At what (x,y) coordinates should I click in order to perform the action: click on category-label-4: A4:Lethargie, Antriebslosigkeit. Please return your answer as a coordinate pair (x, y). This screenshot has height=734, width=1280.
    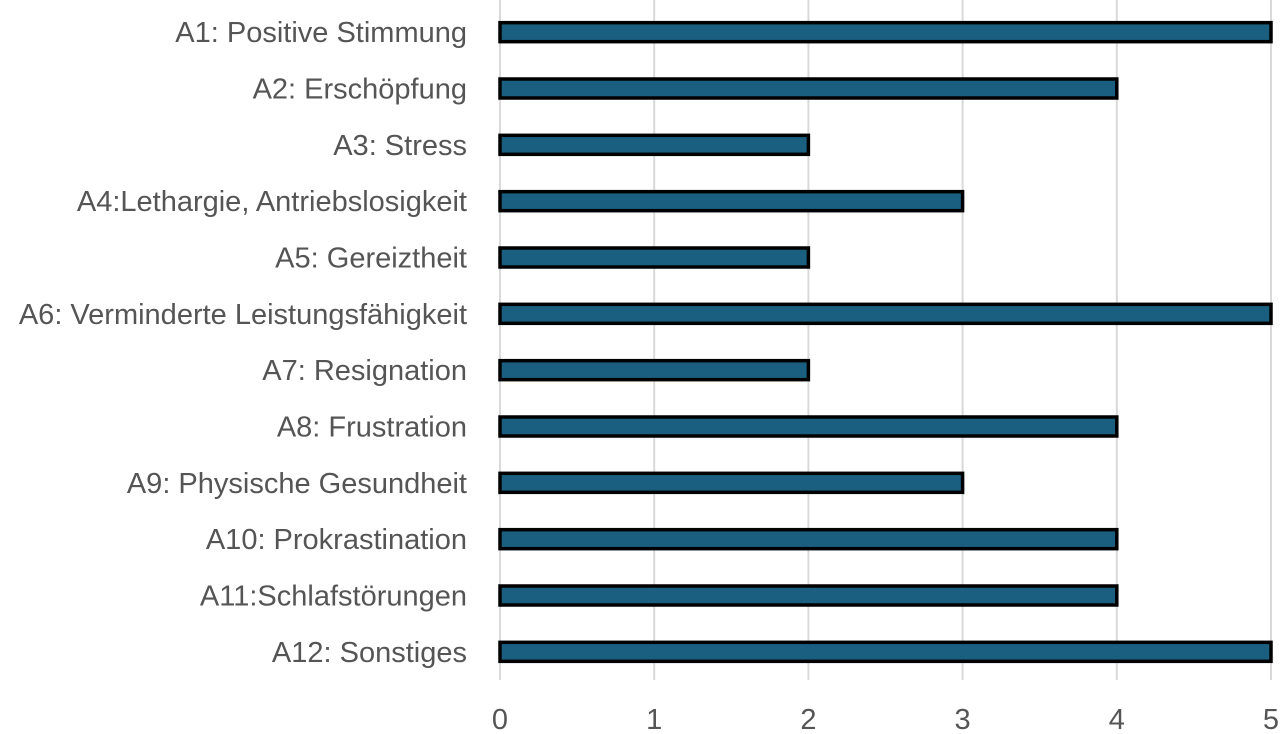
    Looking at the image, I should click on (272, 202).